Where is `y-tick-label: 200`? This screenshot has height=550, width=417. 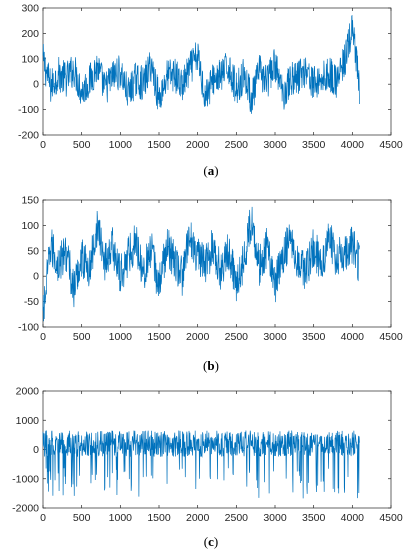
y-tick-label: 200 is located at coordinates (30, 34).